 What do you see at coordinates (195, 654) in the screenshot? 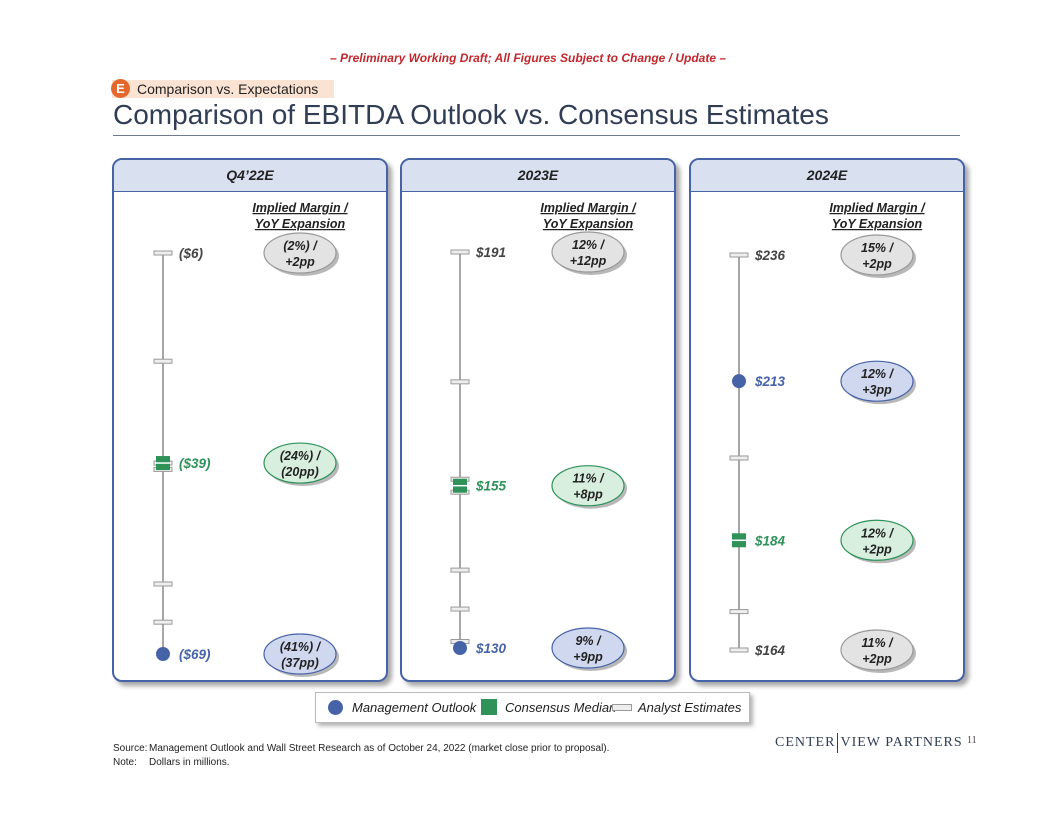
I see `value-label-management: ($69)` at bounding box center [195, 654].